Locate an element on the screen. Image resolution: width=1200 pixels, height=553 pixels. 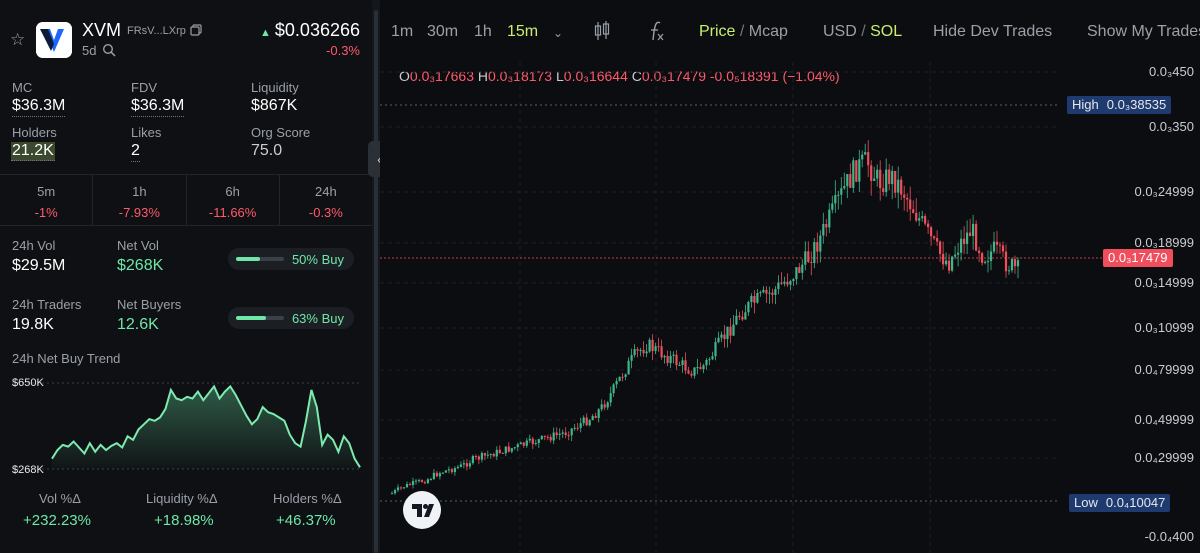
timeframe-5m: 5m -1% is located at coordinates (47, 200).